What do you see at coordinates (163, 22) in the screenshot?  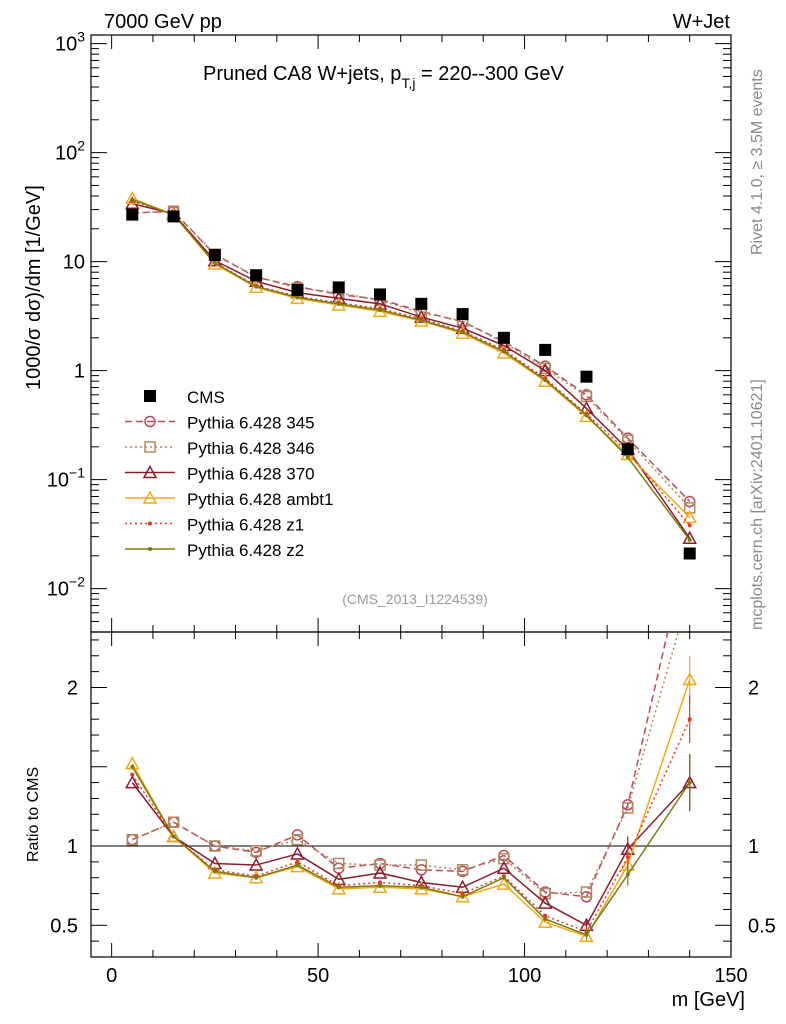 I see `energy-label: 7000 GeV pp` at bounding box center [163, 22].